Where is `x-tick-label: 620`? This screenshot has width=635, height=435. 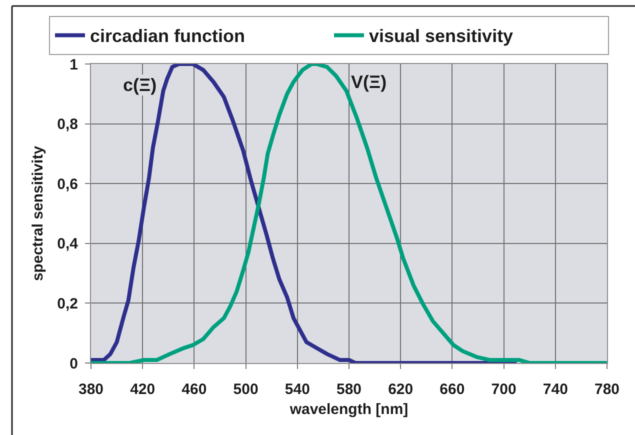
x-tick-label: 620 is located at coordinates (401, 389).